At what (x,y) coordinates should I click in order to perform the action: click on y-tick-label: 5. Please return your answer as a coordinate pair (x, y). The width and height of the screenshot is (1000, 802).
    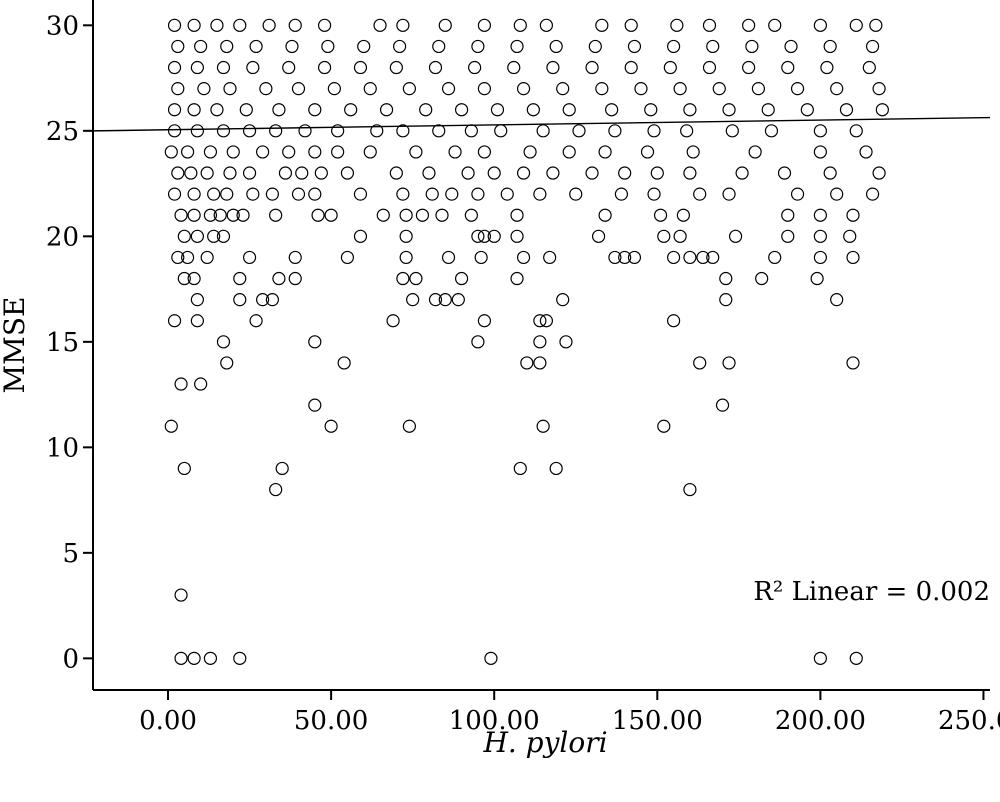
    Looking at the image, I should click on (70, 554).